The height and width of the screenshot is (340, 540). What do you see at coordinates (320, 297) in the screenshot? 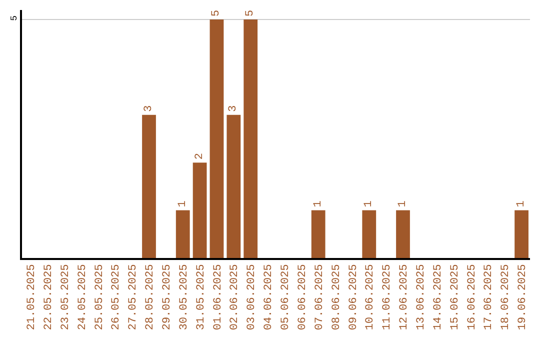
I see `x-tick-label: 07.06.2025` at bounding box center [320, 297].